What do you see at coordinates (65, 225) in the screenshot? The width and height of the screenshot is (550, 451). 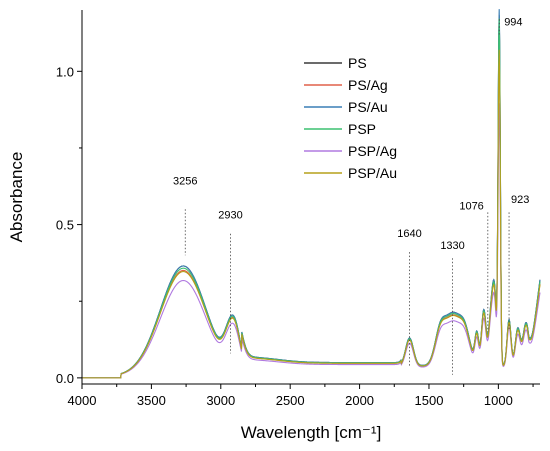 I see `y-tick-label: 0.5` at bounding box center [65, 225].